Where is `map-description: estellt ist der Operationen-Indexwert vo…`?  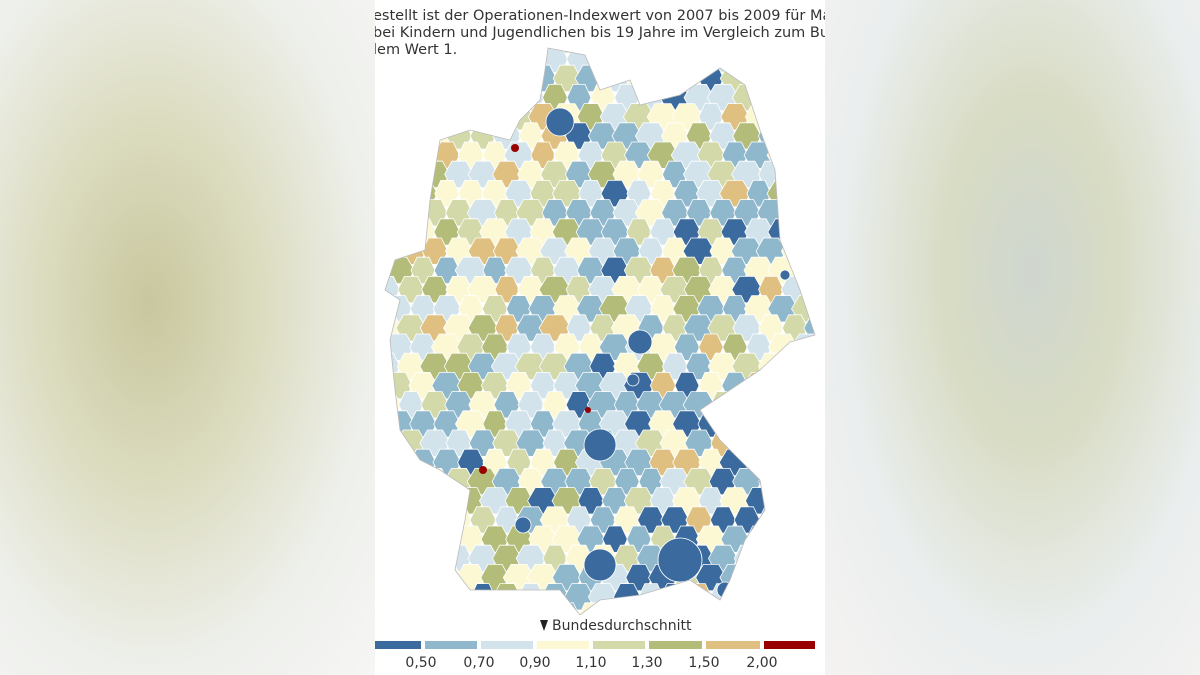
map-description: estellt ist der Operationen-Indexwert vo… is located at coordinates (600, 33).